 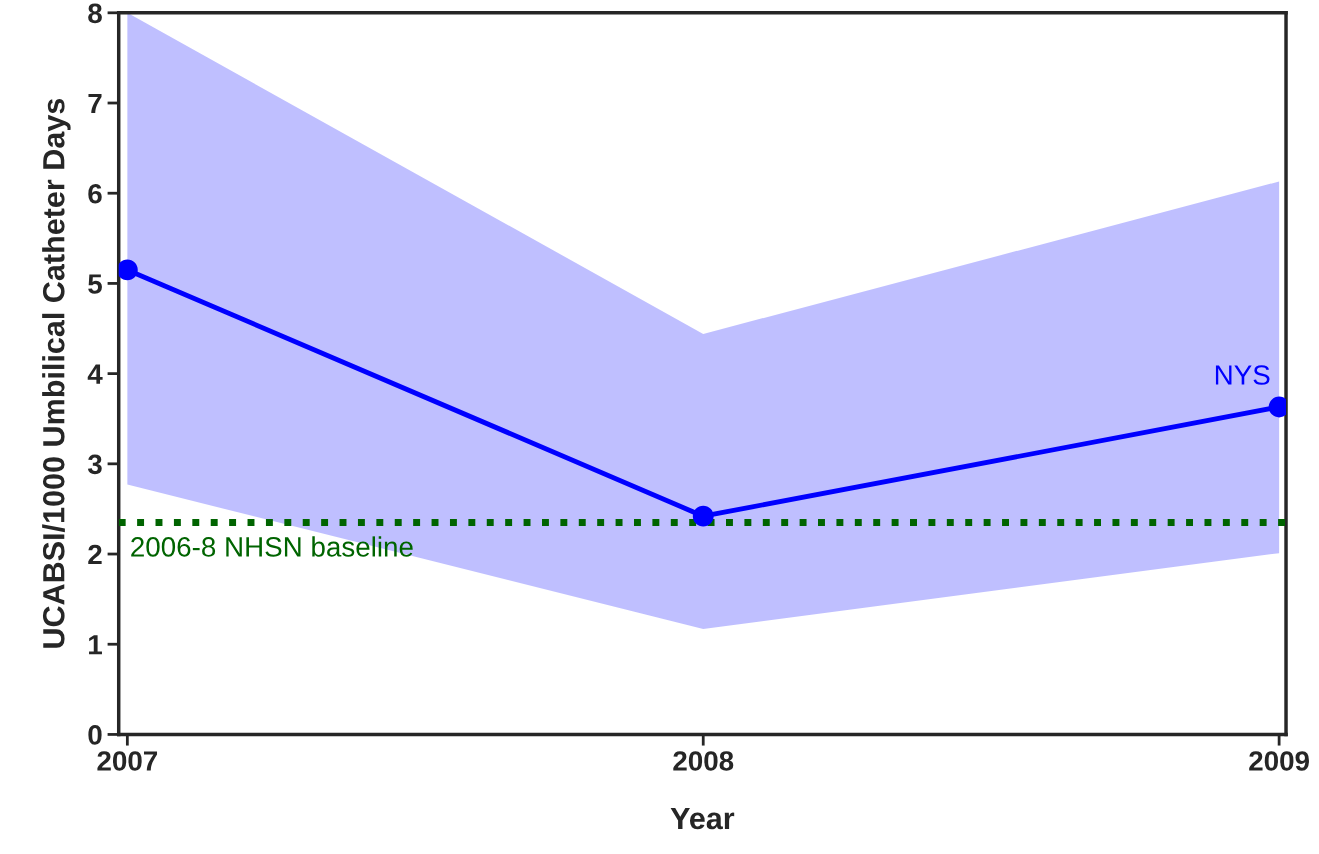 What do you see at coordinates (703, 761) in the screenshot?
I see `x-tick-label: 2008` at bounding box center [703, 761].